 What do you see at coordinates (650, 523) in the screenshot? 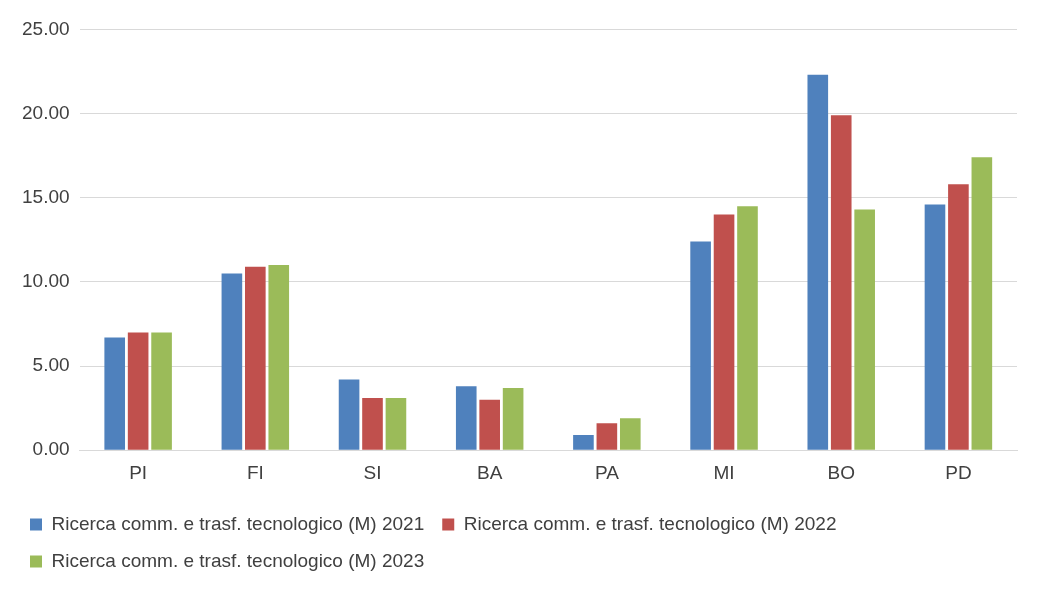
I see `legend-label: Ricerca comm. e trasf. tecnologico (M) 2022` at bounding box center [650, 523].